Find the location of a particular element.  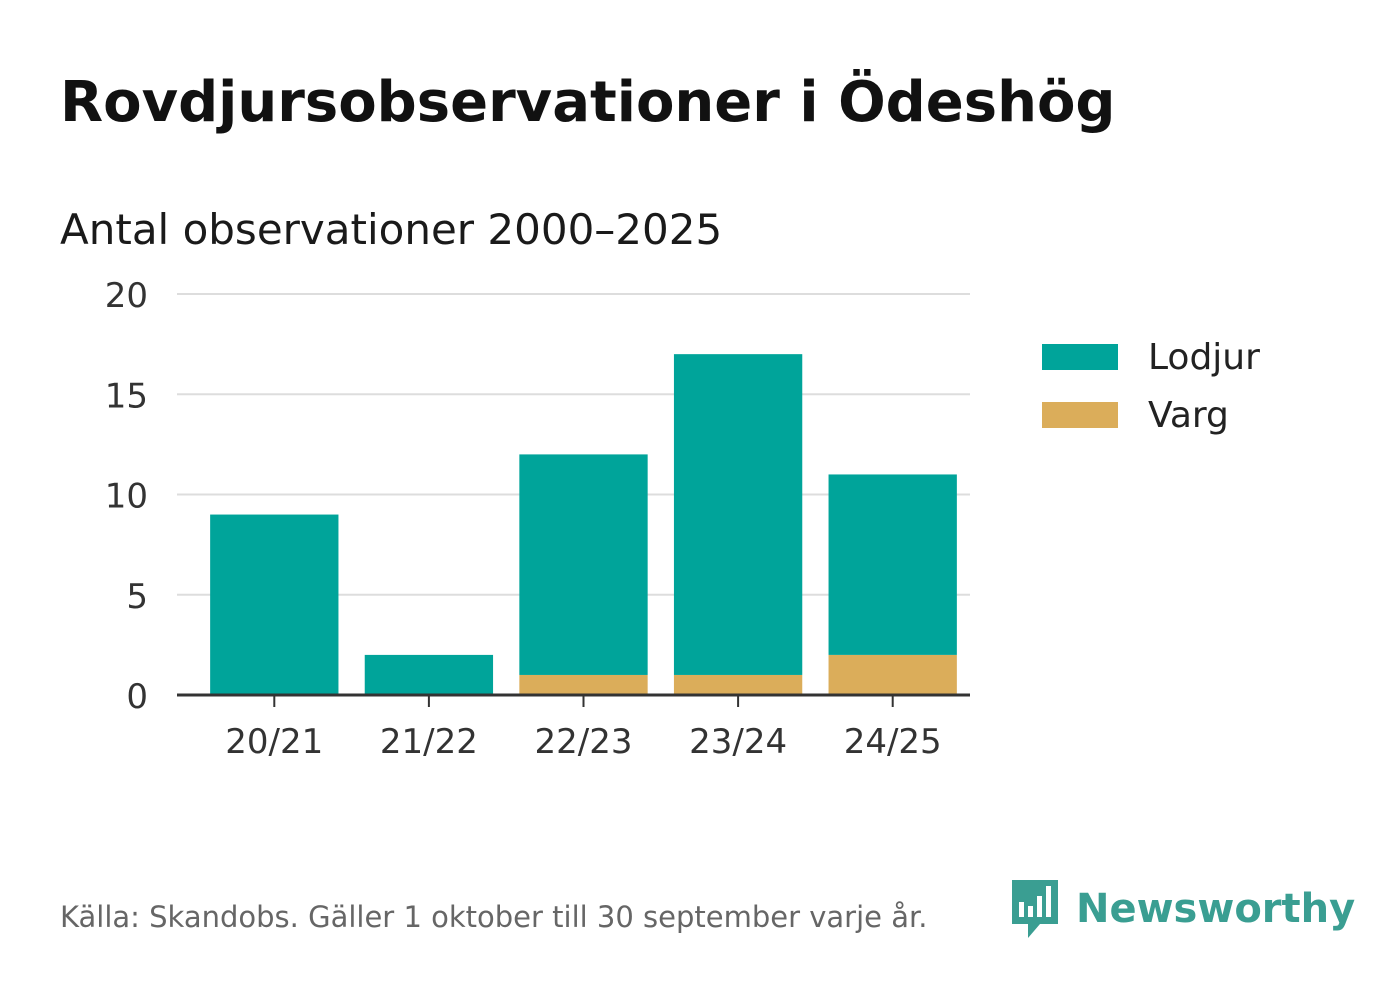

bar-chart-speech-bubble-icon is located at coordinates (1035, 909).